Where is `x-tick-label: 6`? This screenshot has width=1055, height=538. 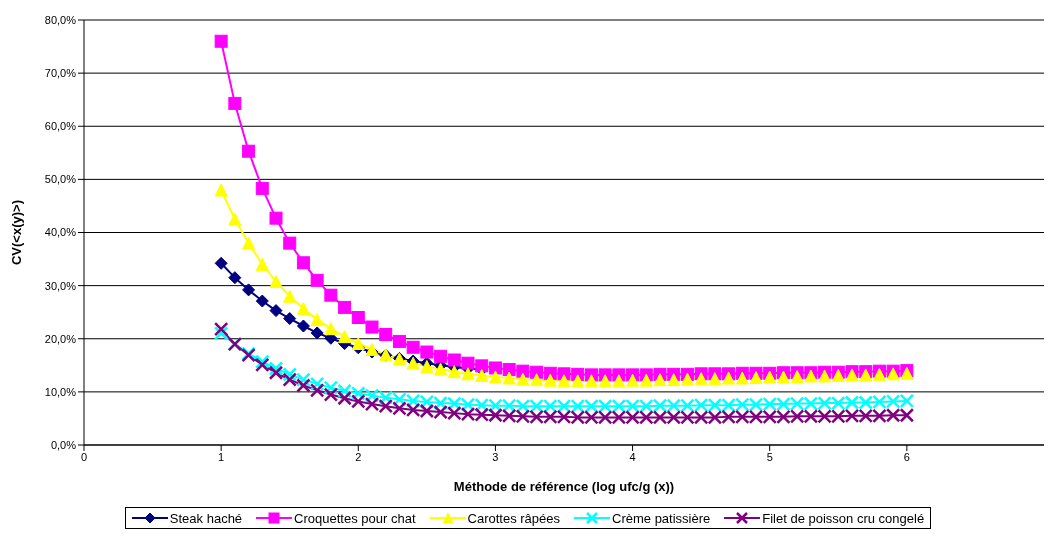
x-tick-label: 6 is located at coordinates (906, 456).